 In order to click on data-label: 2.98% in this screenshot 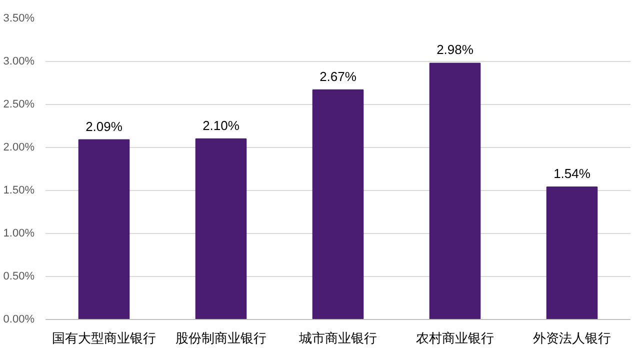, I will do `click(455, 50)`.